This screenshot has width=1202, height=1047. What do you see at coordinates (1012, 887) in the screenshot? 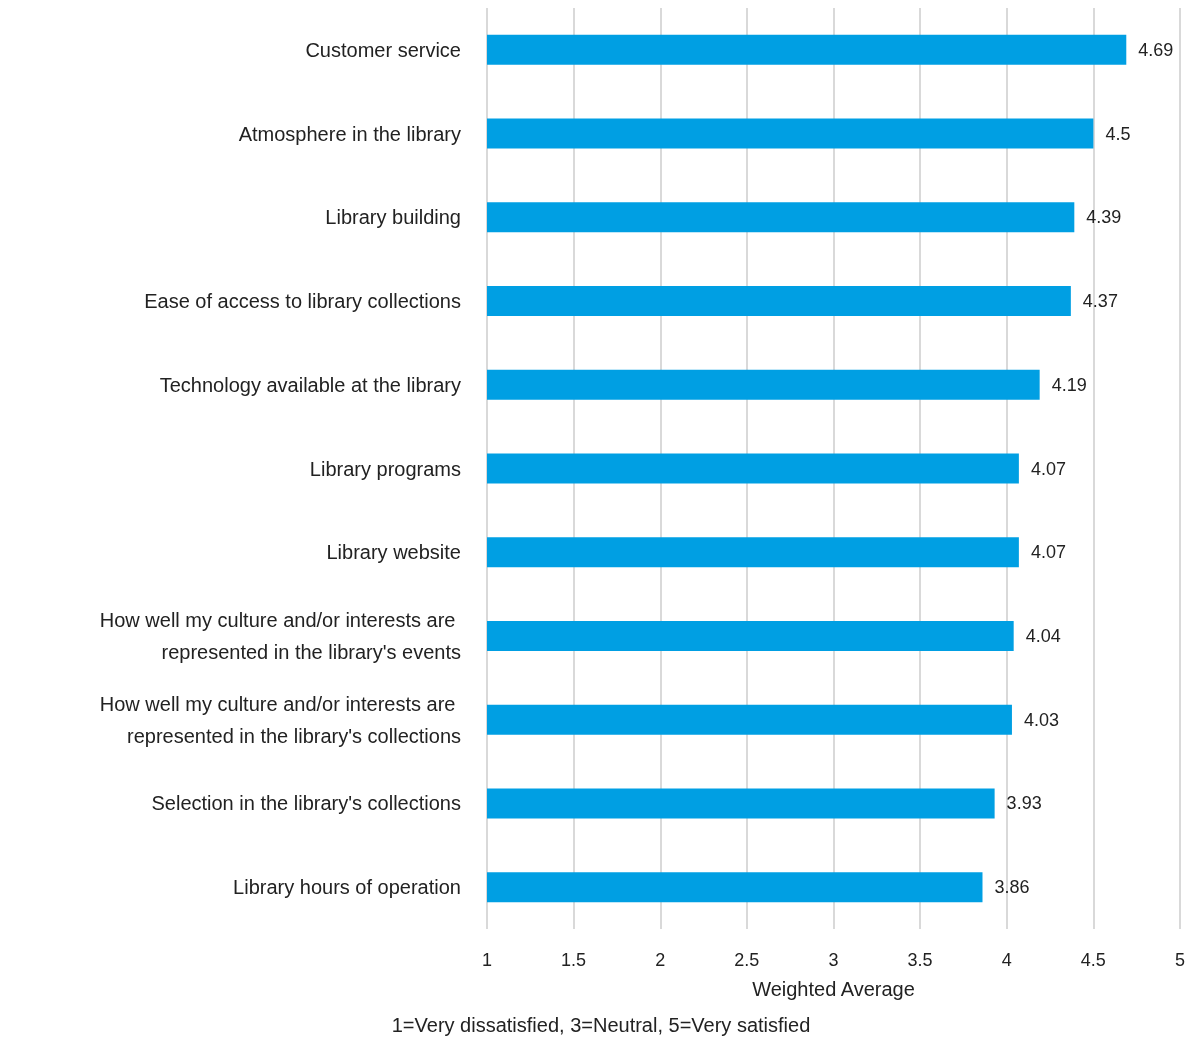
I see `data-label: 3.86` at bounding box center [1012, 887].